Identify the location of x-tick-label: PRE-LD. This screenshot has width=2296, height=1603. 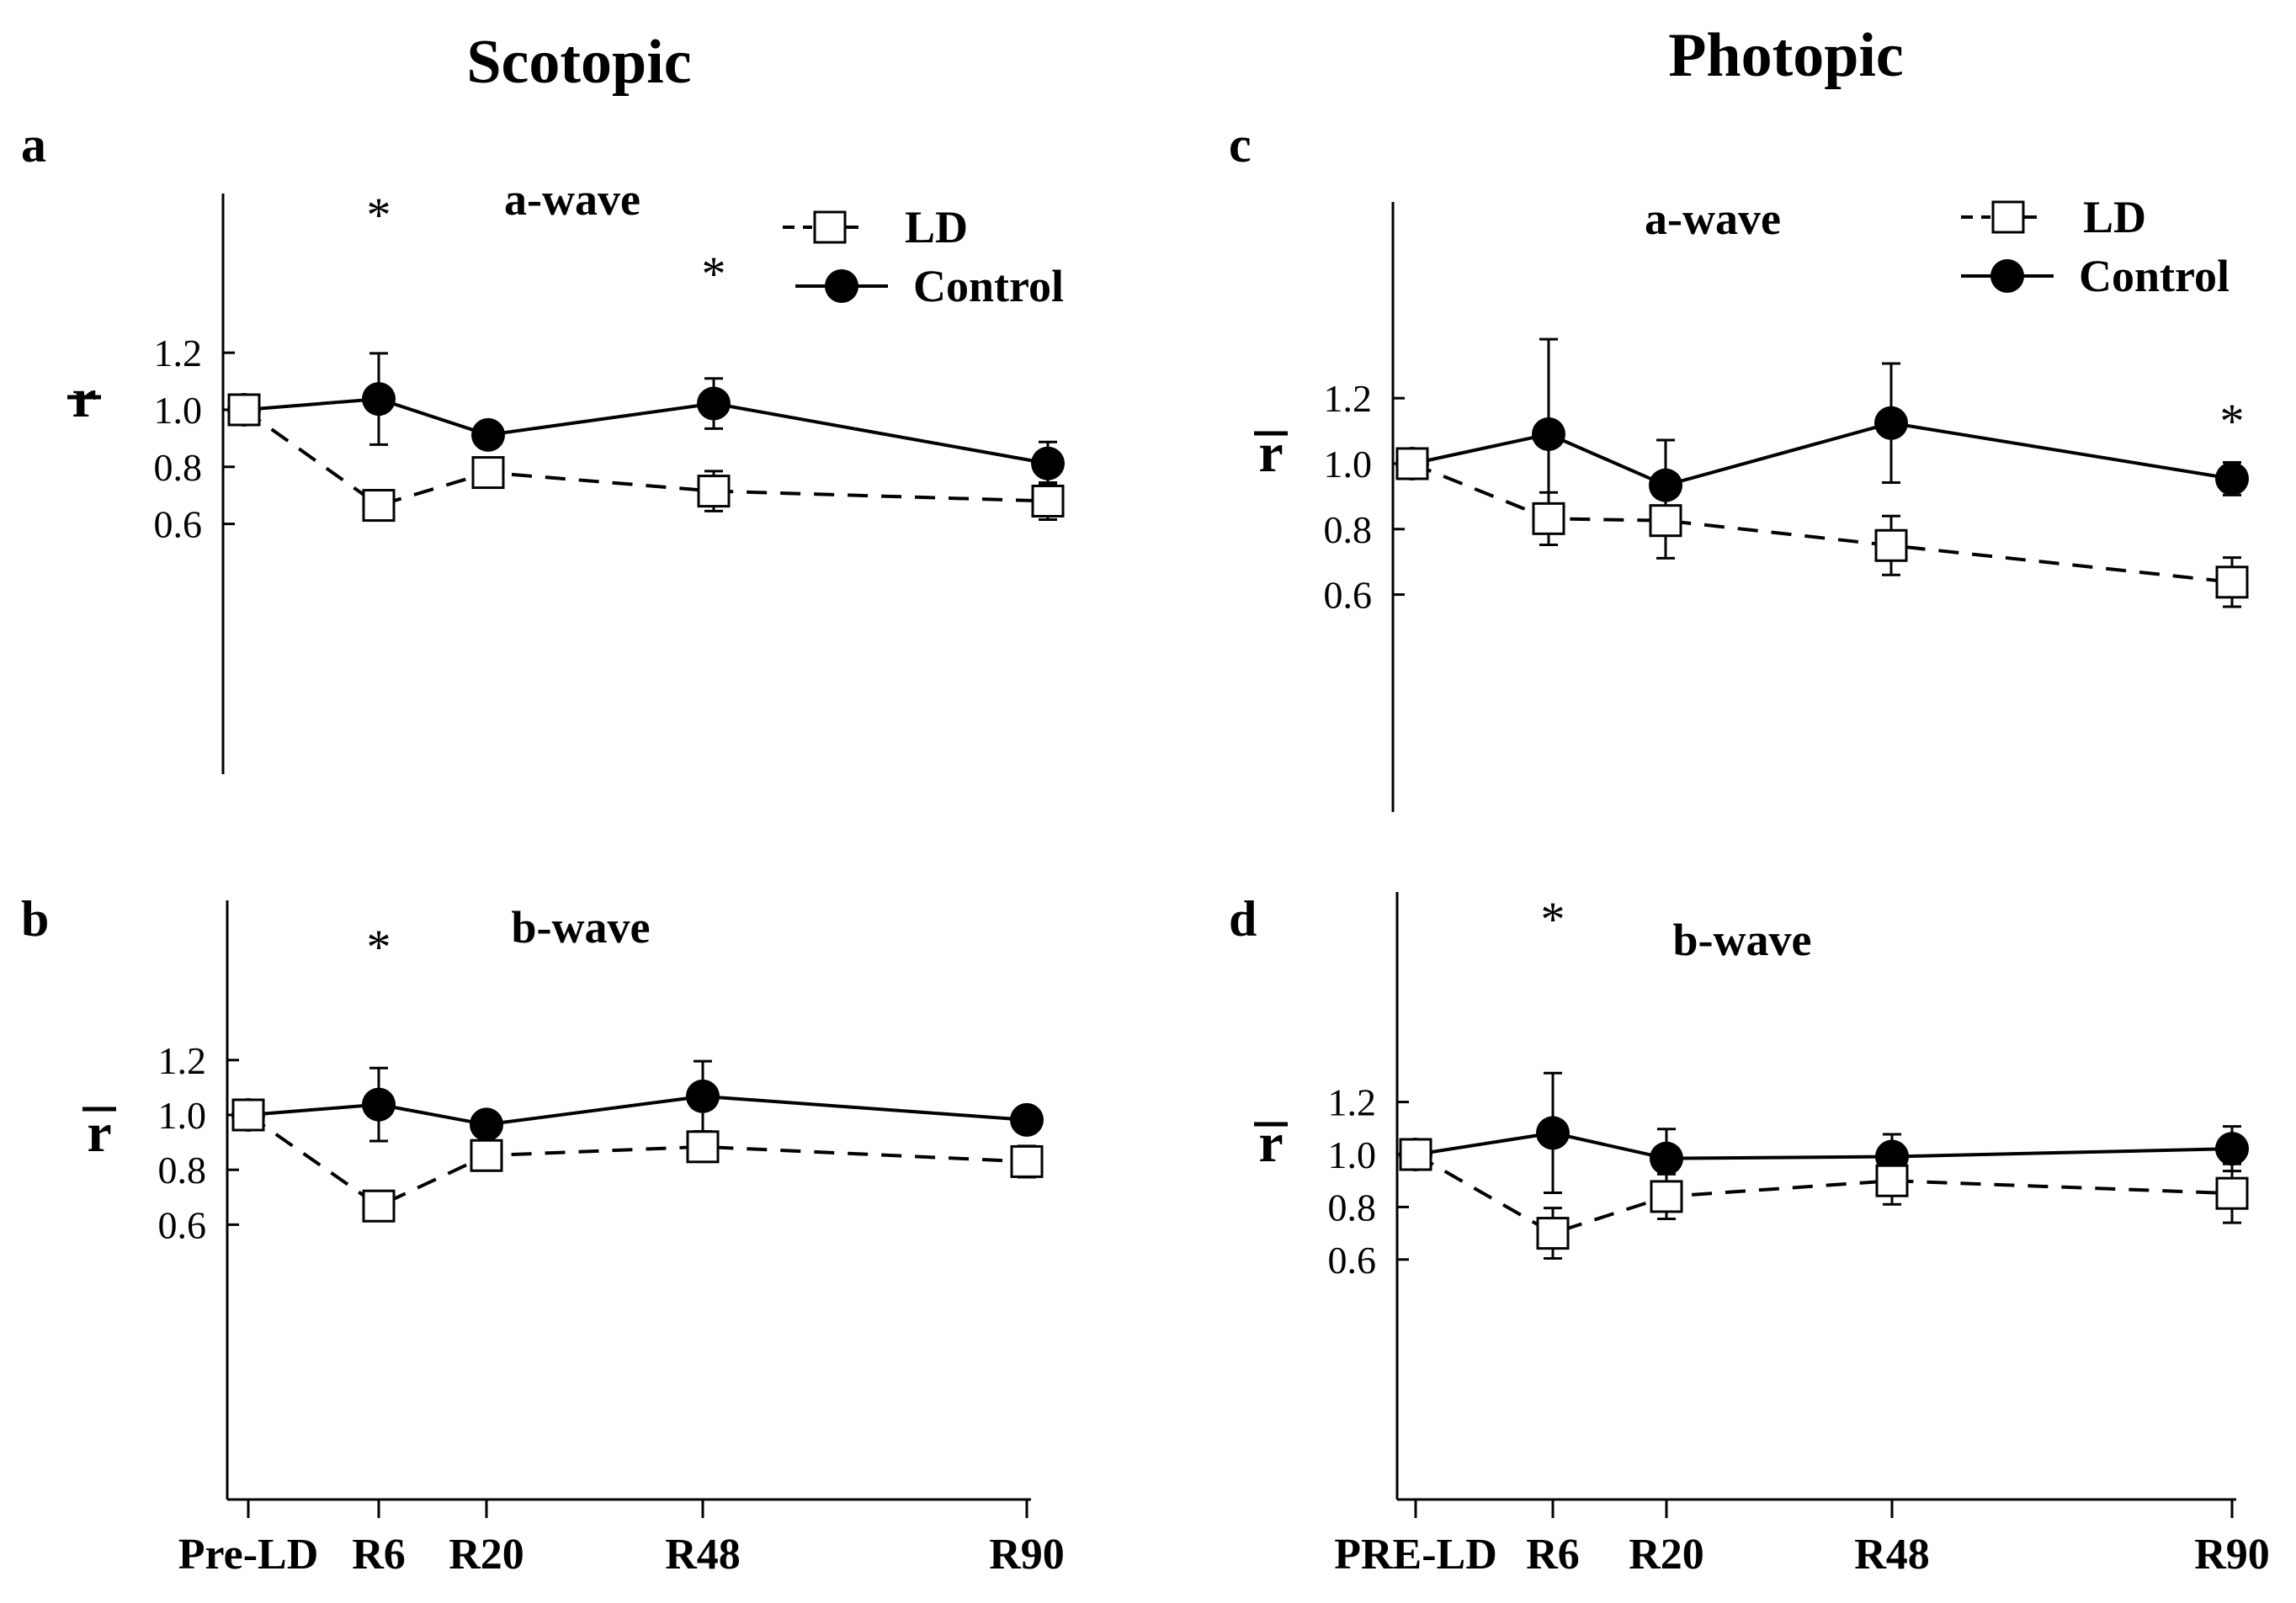
(1415, 1555).